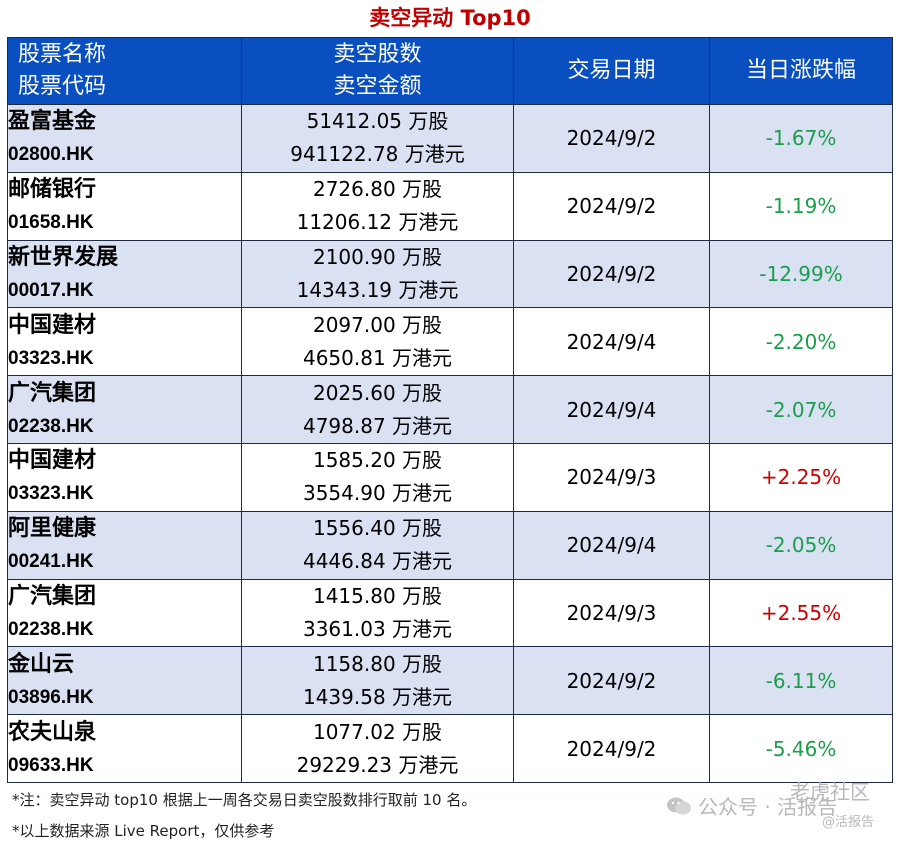 The width and height of the screenshot is (900, 845). I want to click on short-shares: 2726.80 万股, so click(377, 189).